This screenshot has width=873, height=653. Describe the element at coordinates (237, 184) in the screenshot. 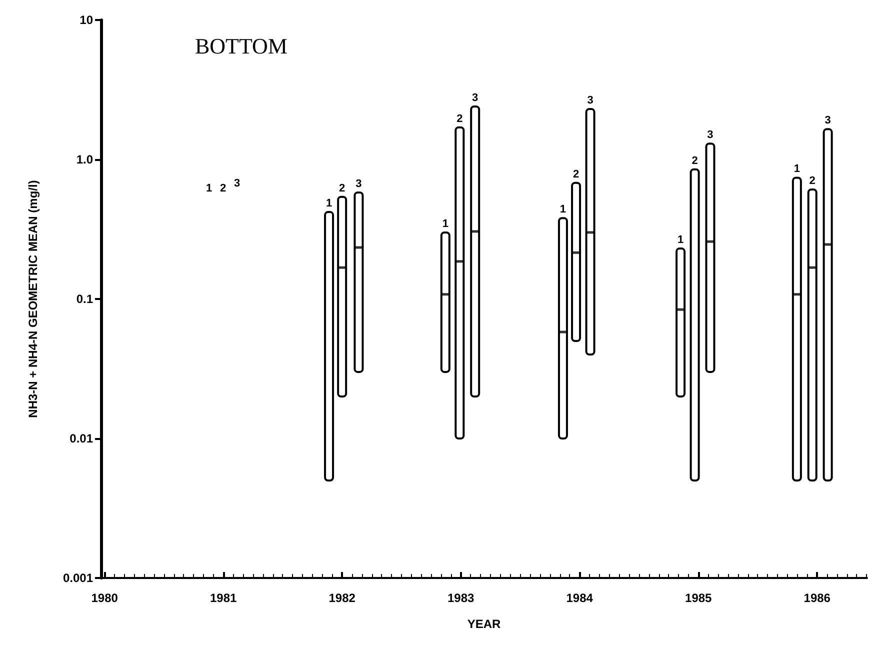

I see `annotation: 3` at that location.